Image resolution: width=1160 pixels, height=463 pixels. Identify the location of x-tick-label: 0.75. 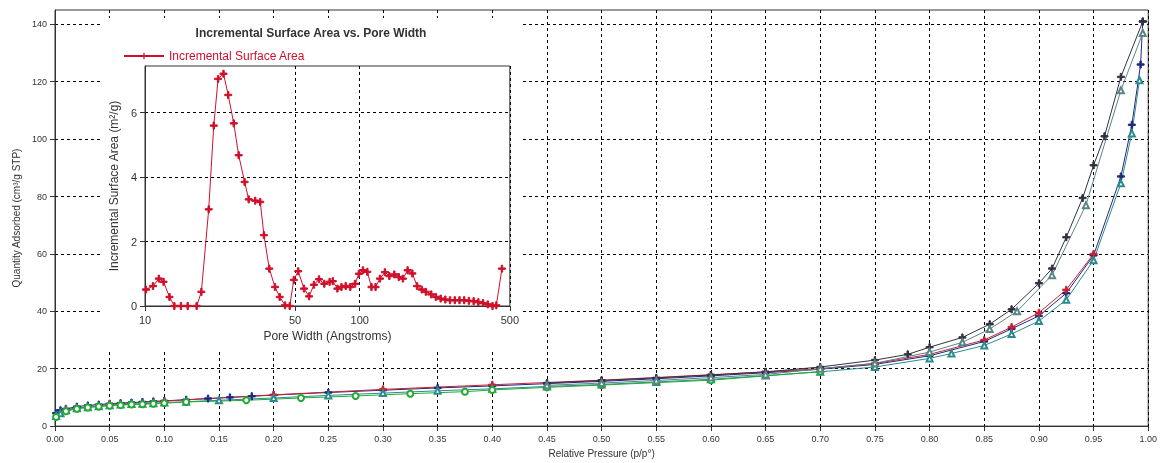
(875, 438).